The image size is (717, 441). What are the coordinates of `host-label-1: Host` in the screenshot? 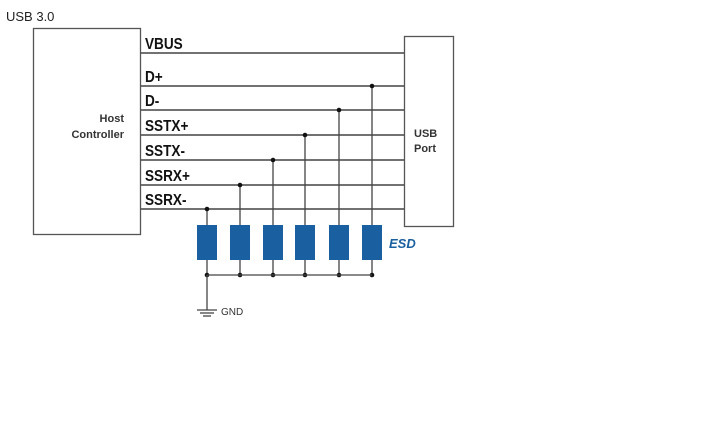 It's located at (112, 119).